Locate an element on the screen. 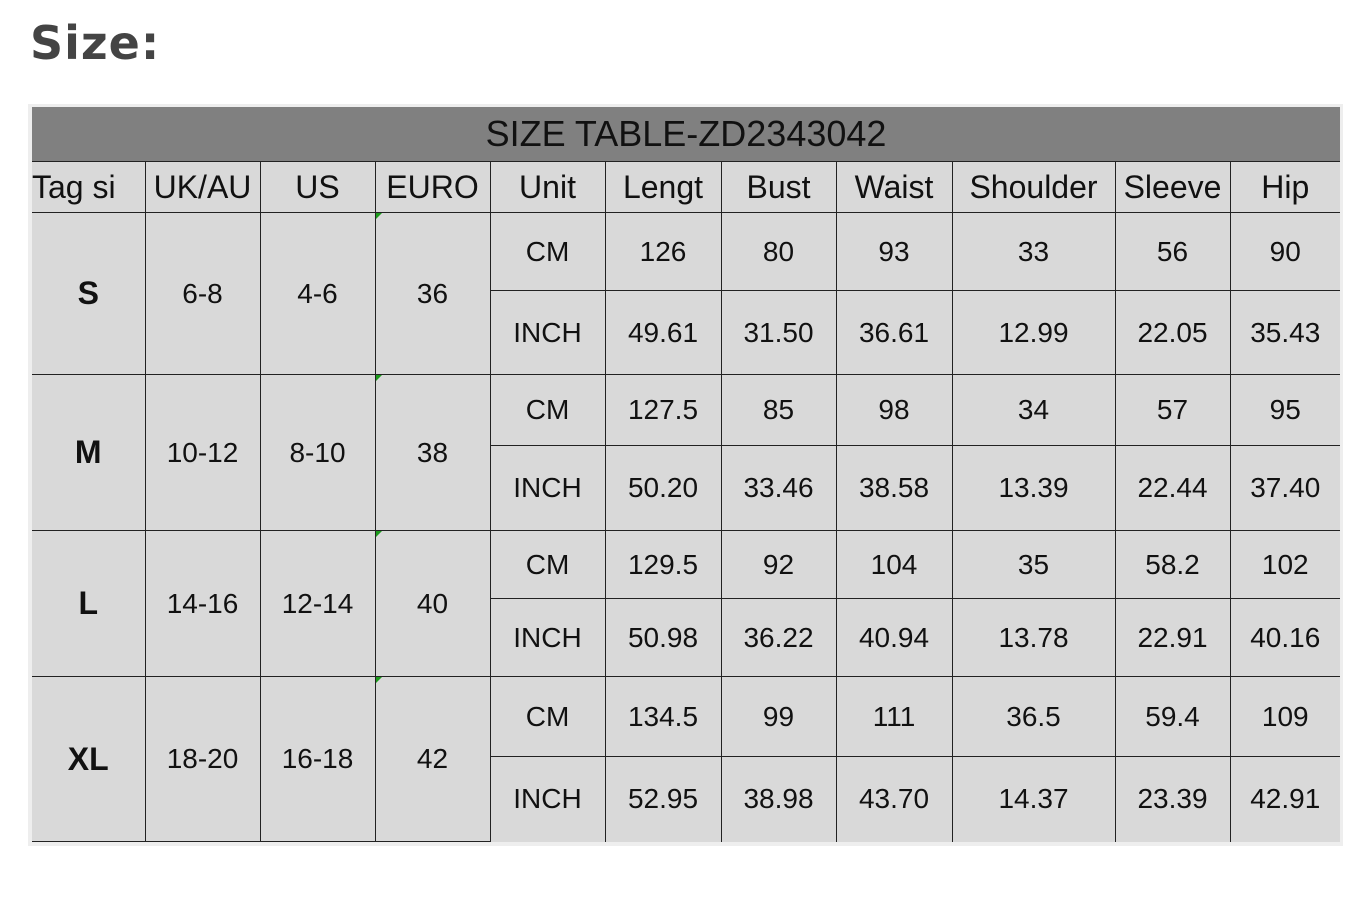 The image size is (1372, 902). measure-cell: 129.5 is located at coordinates (663, 564).